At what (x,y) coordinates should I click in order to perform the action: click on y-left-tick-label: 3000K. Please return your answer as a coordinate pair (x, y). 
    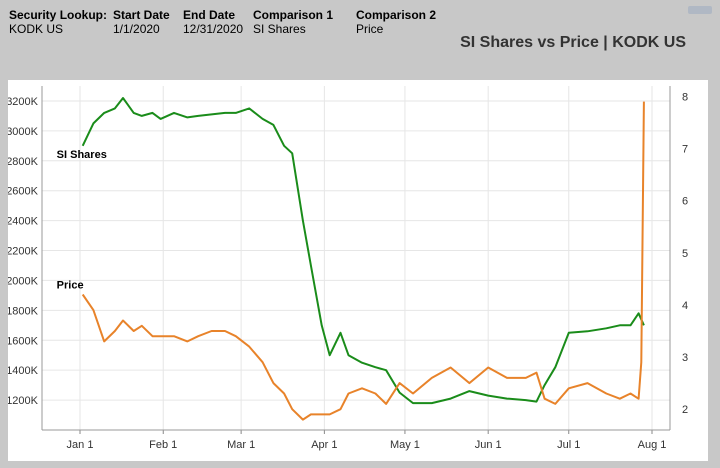
    Looking at the image, I should click on (23, 132).